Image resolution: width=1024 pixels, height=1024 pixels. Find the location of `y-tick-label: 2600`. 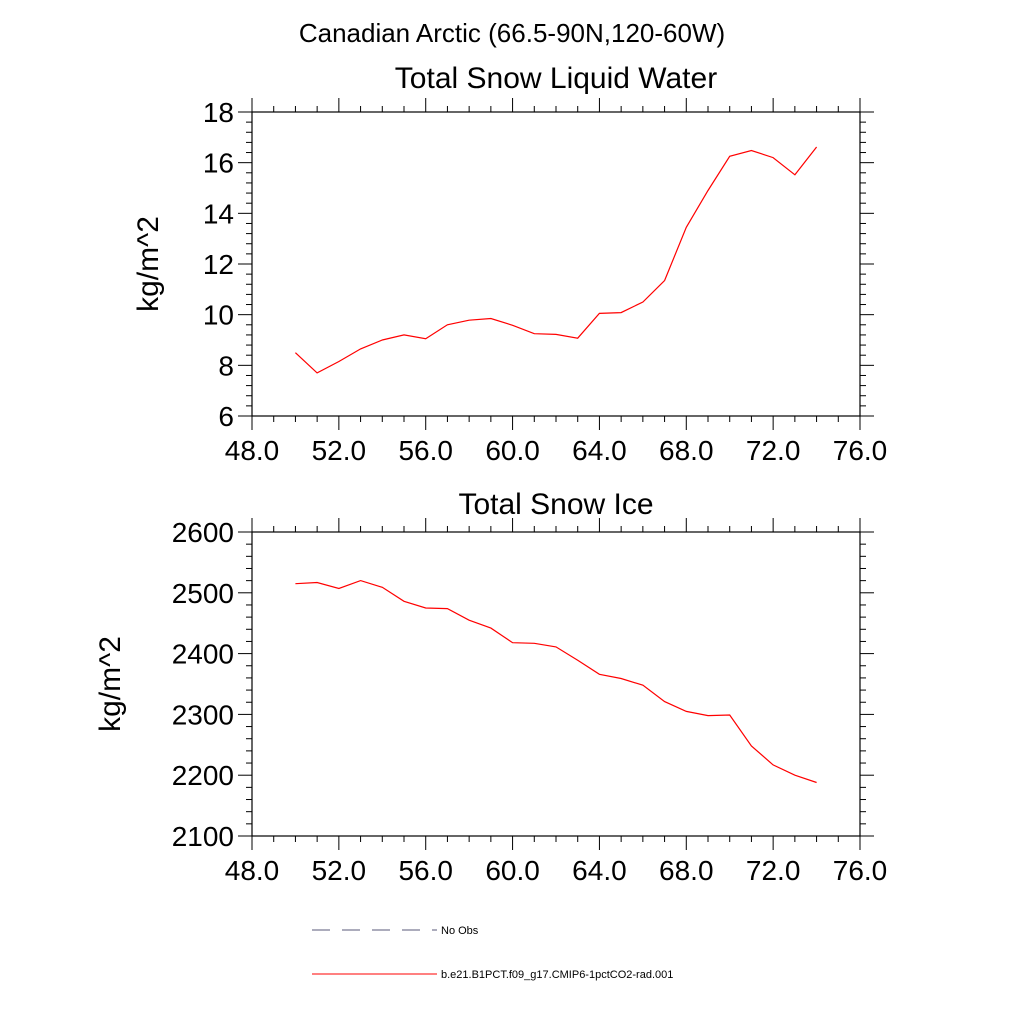

y-tick-label: 2600 is located at coordinates (203, 532).